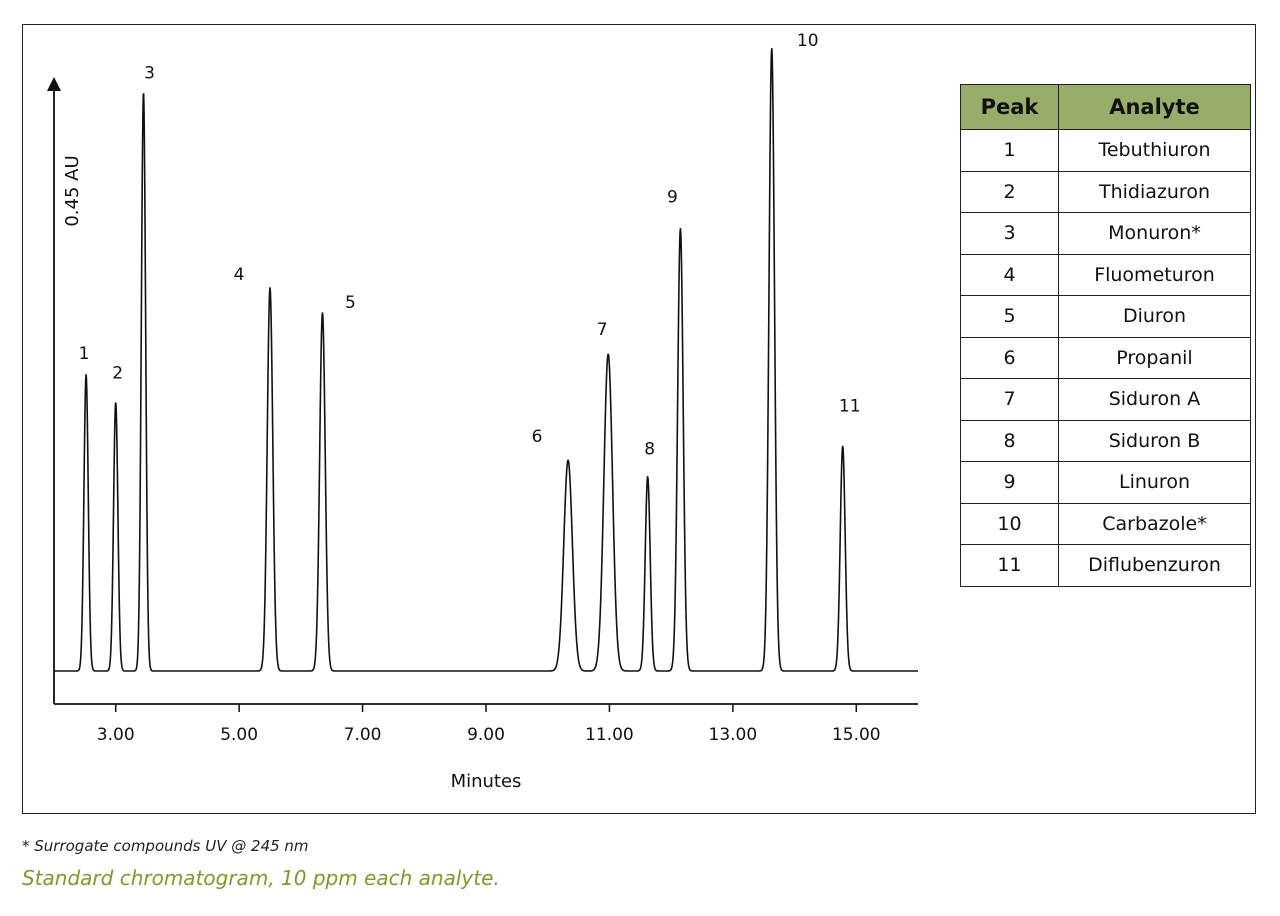 The image size is (1280, 916). What do you see at coordinates (1154, 274) in the screenshot?
I see `analyte-cell: Fluometuron` at bounding box center [1154, 274].